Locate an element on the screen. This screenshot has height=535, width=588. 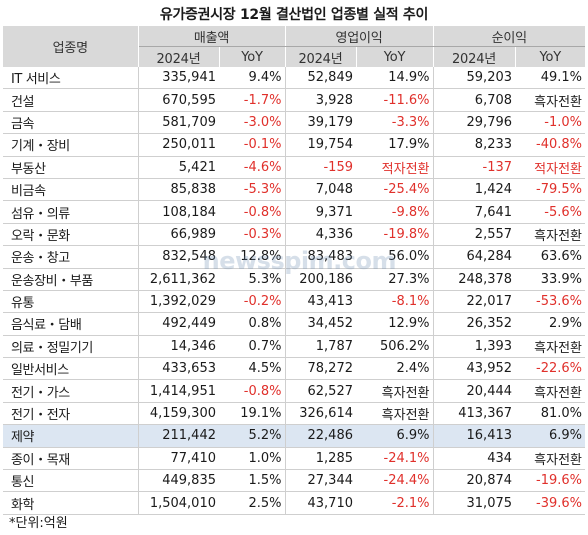
revenue-cell: 1,414,951 is located at coordinates (178, 391).